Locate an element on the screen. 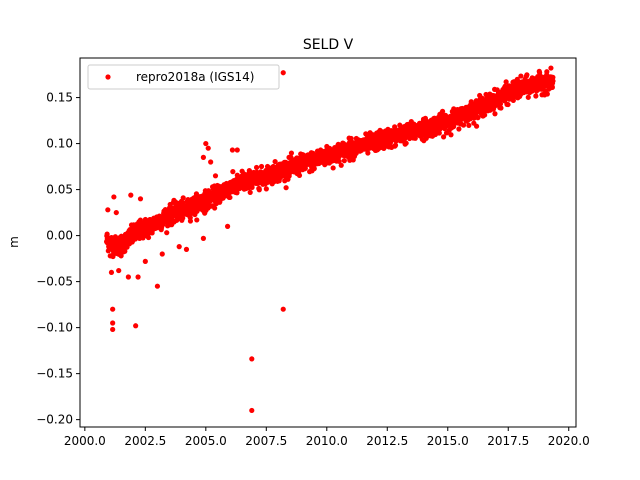  legend: repro2018a (IGS14) is located at coordinates (183, 77).